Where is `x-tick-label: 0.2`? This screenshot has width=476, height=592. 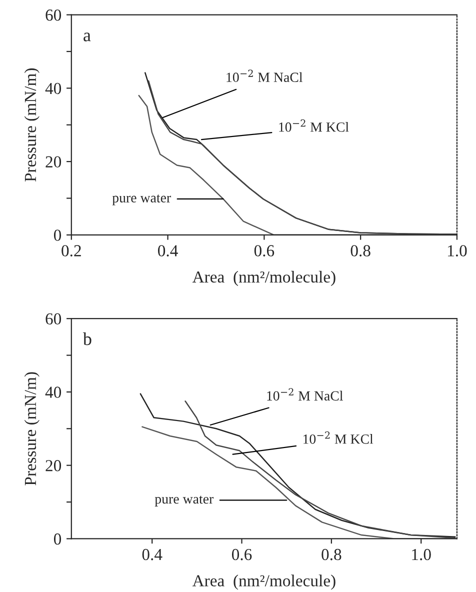 x-tick-label: 0.2 is located at coordinates (71, 250).